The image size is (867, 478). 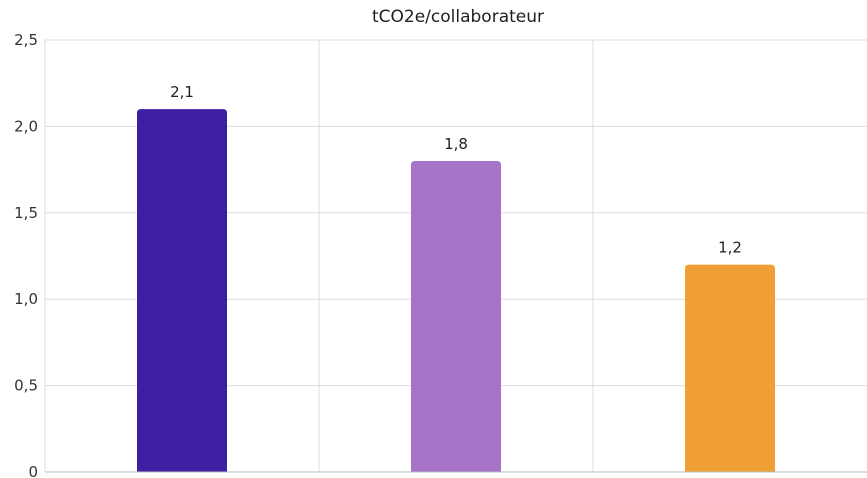 I want to click on bar-value-label: 2,1, so click(x=182, y=92).